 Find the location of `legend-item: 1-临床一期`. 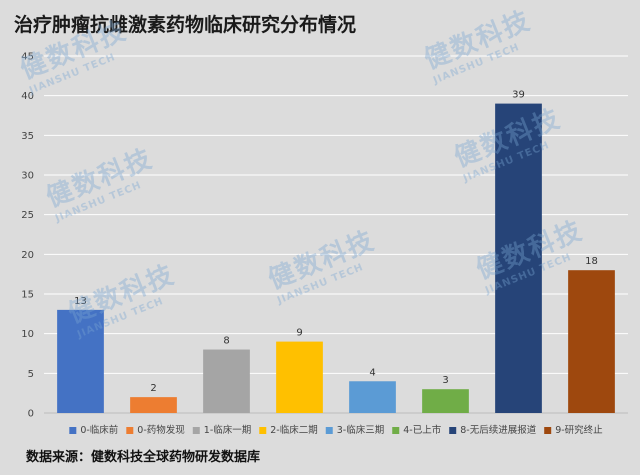

legend-item: 1-临床一期 is located at coordinates (221, 430).